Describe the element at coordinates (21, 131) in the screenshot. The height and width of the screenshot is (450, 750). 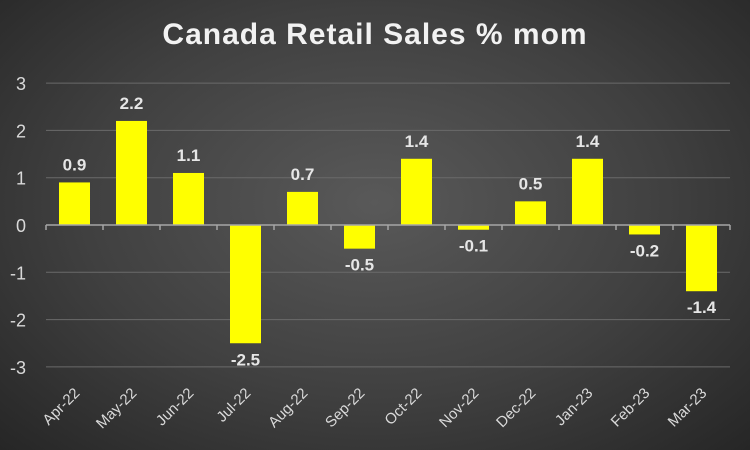
I see `y-tick-label: 2` at that location.